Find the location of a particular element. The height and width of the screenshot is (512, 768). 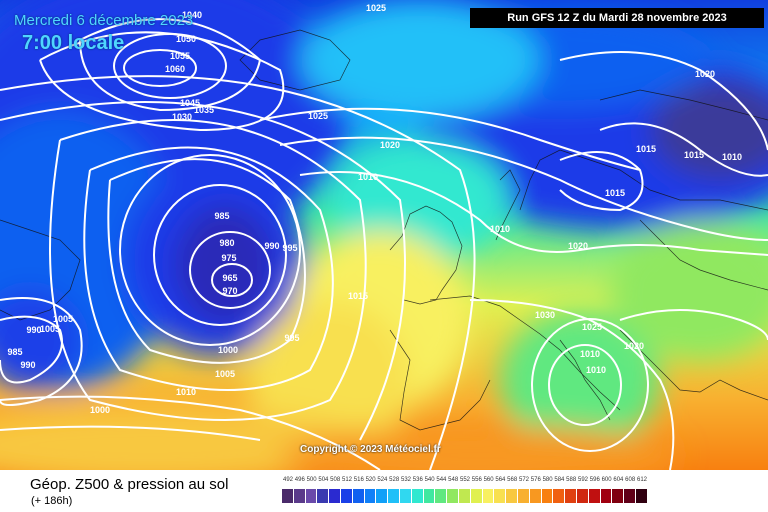

isobar-label: 1000 is located at coordinates (228, 350).